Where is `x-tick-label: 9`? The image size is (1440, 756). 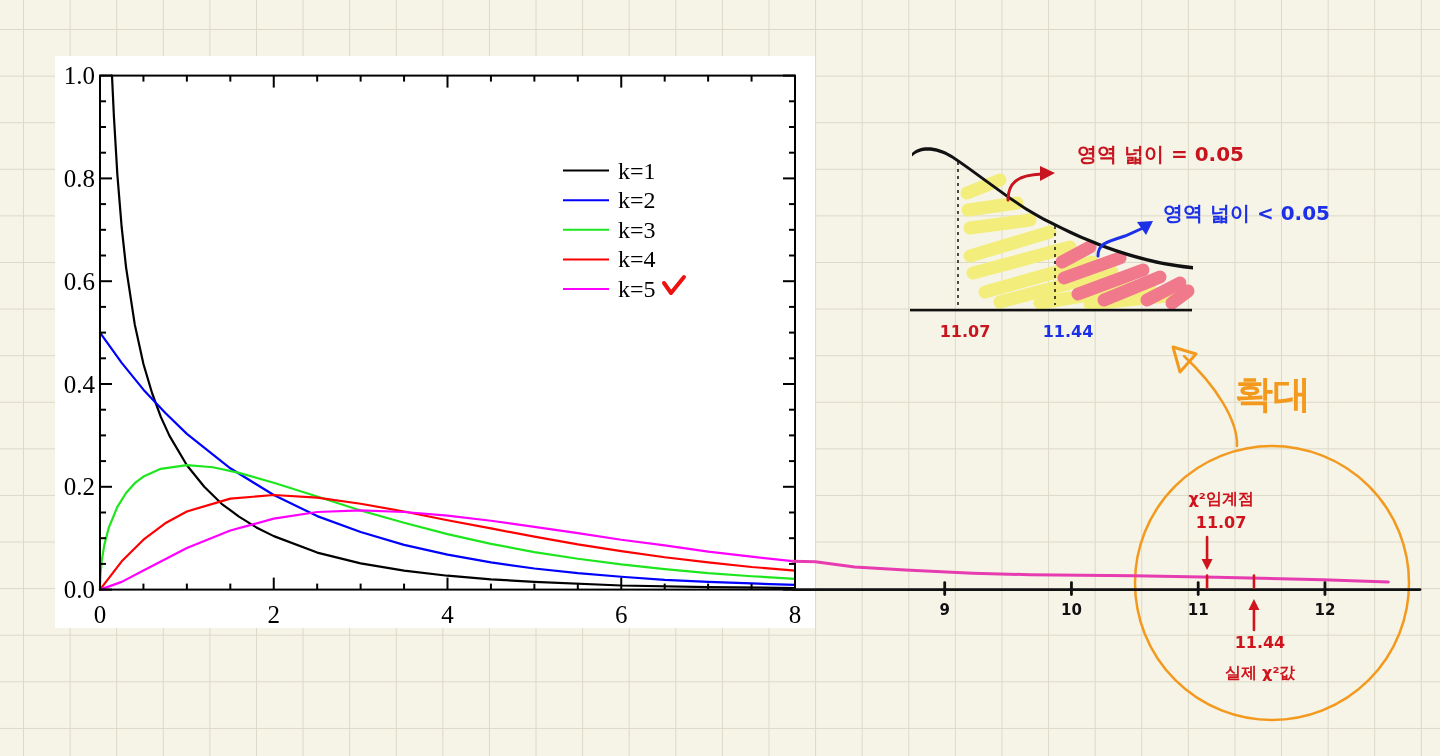 x-tick-label: 9 is located at coordinates (944, 609).